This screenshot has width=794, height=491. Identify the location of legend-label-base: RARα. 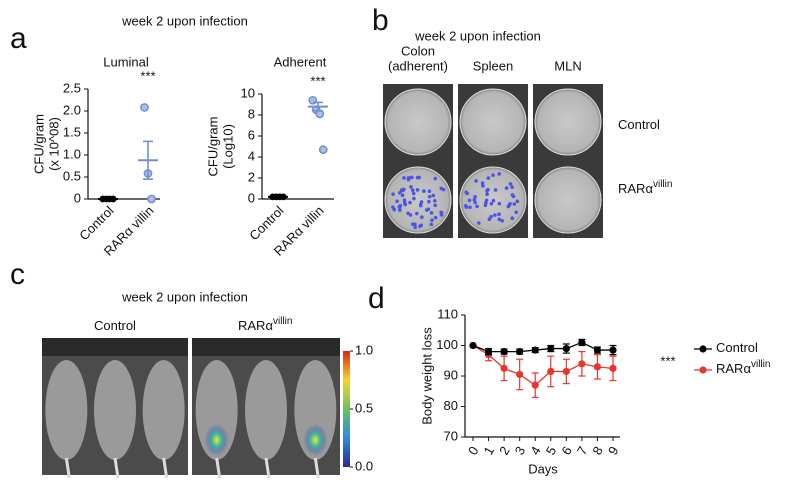
(733, 368).